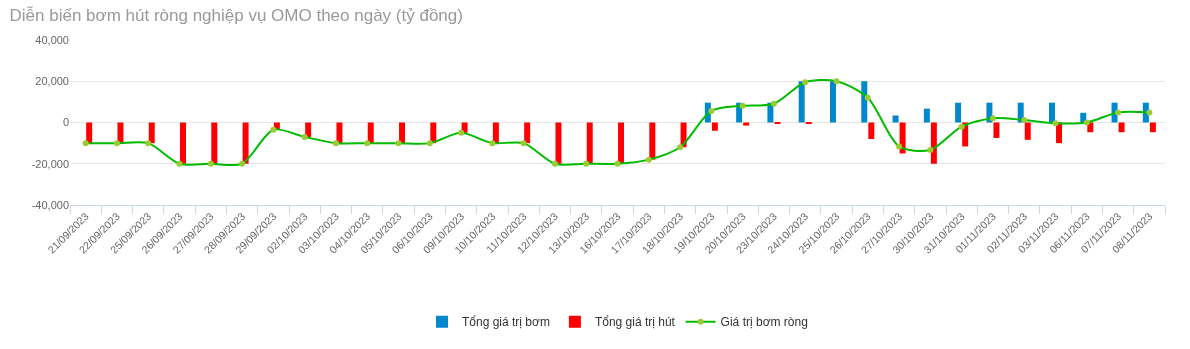 The image size is (1190, 349). Describe the element at coordinates (506, 322) in the screenshot. I see `legend-label: Tổng giá trị bơm` at that location.